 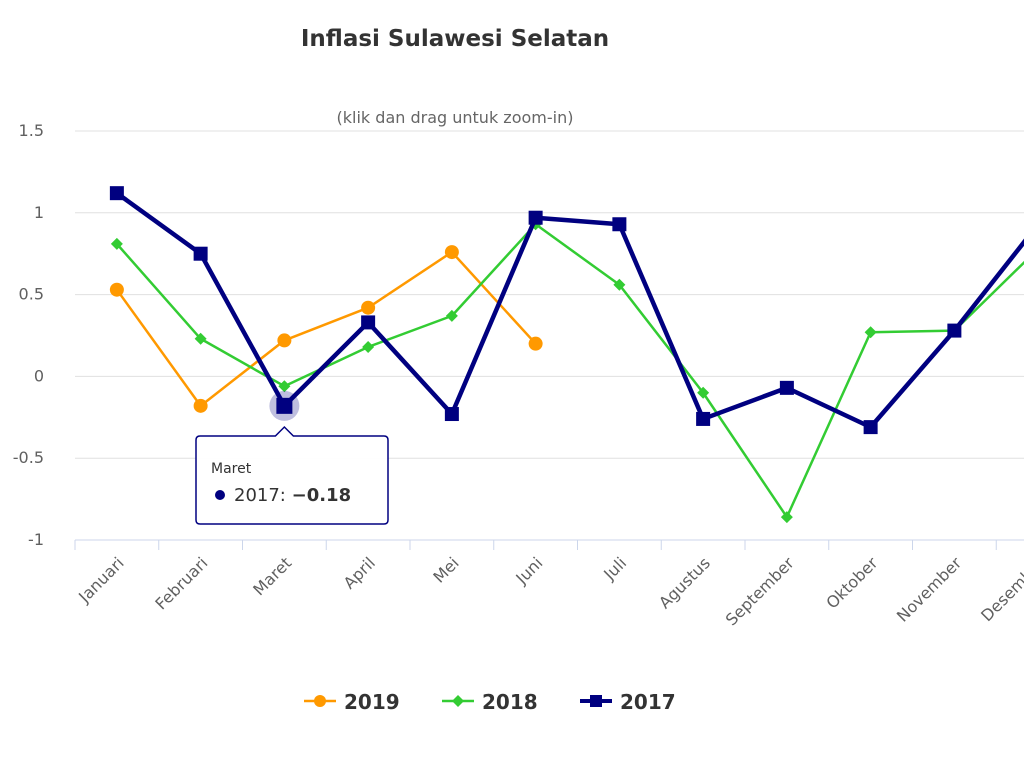 I want to click on x-tick-label: Mei, so click(x=445, y=569).